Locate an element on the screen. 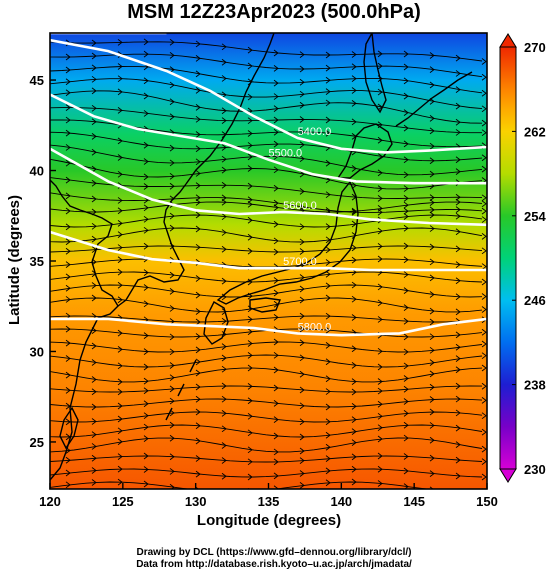 The height and width of the screenshot is (573, 548). colorbar-tick-label: 270 is located at coordinates (535, 47).